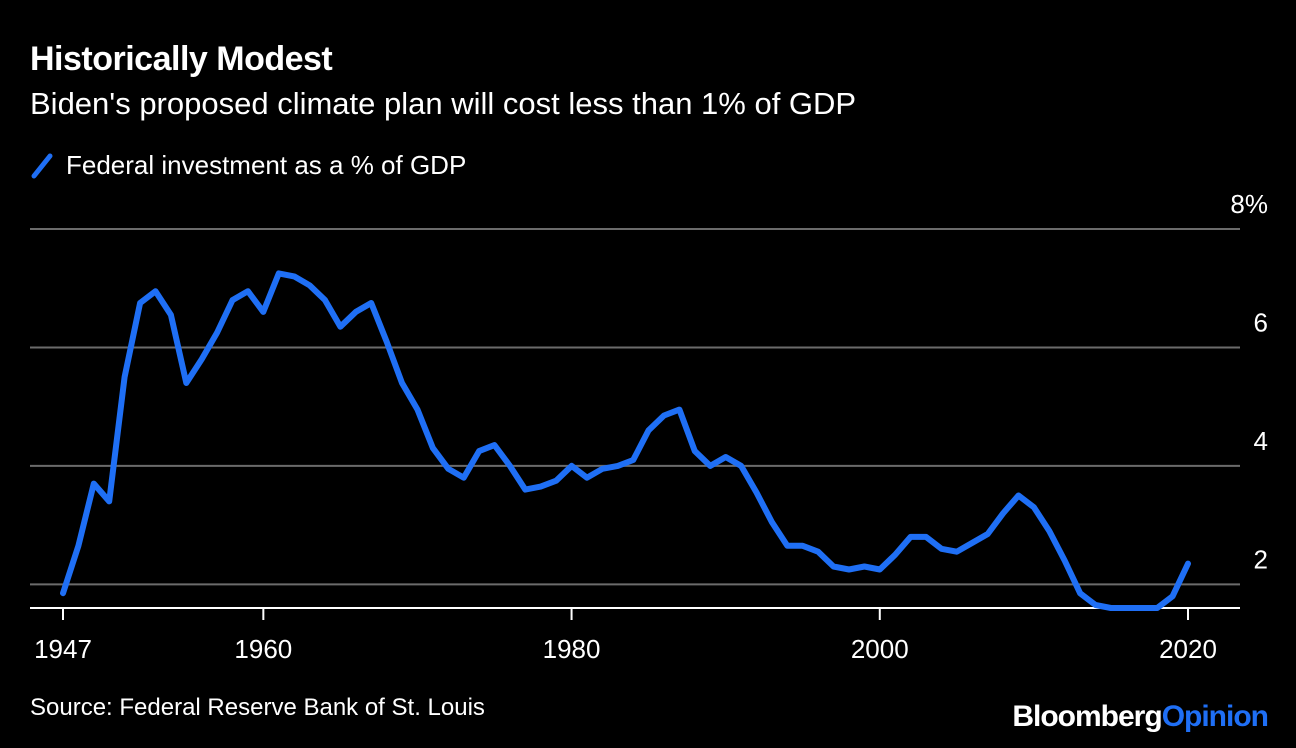  Describe the element at coordinates (63, 649) in the screenshot. I see `x-tick-label-1947: 1947` at that location.